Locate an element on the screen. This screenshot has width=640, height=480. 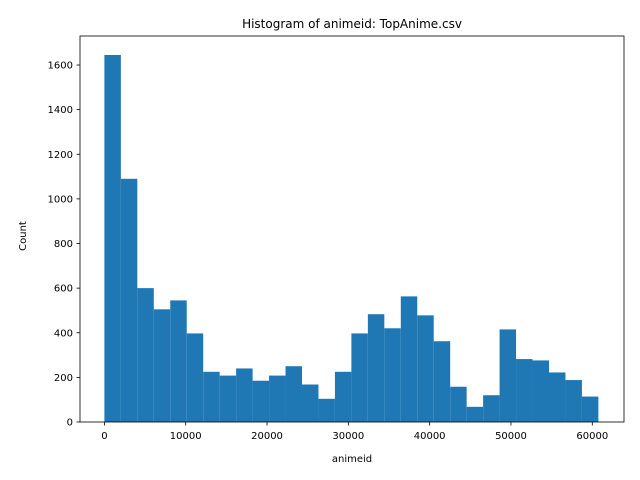
y-tick-label: 1200 is located at coordinates (60, 155).